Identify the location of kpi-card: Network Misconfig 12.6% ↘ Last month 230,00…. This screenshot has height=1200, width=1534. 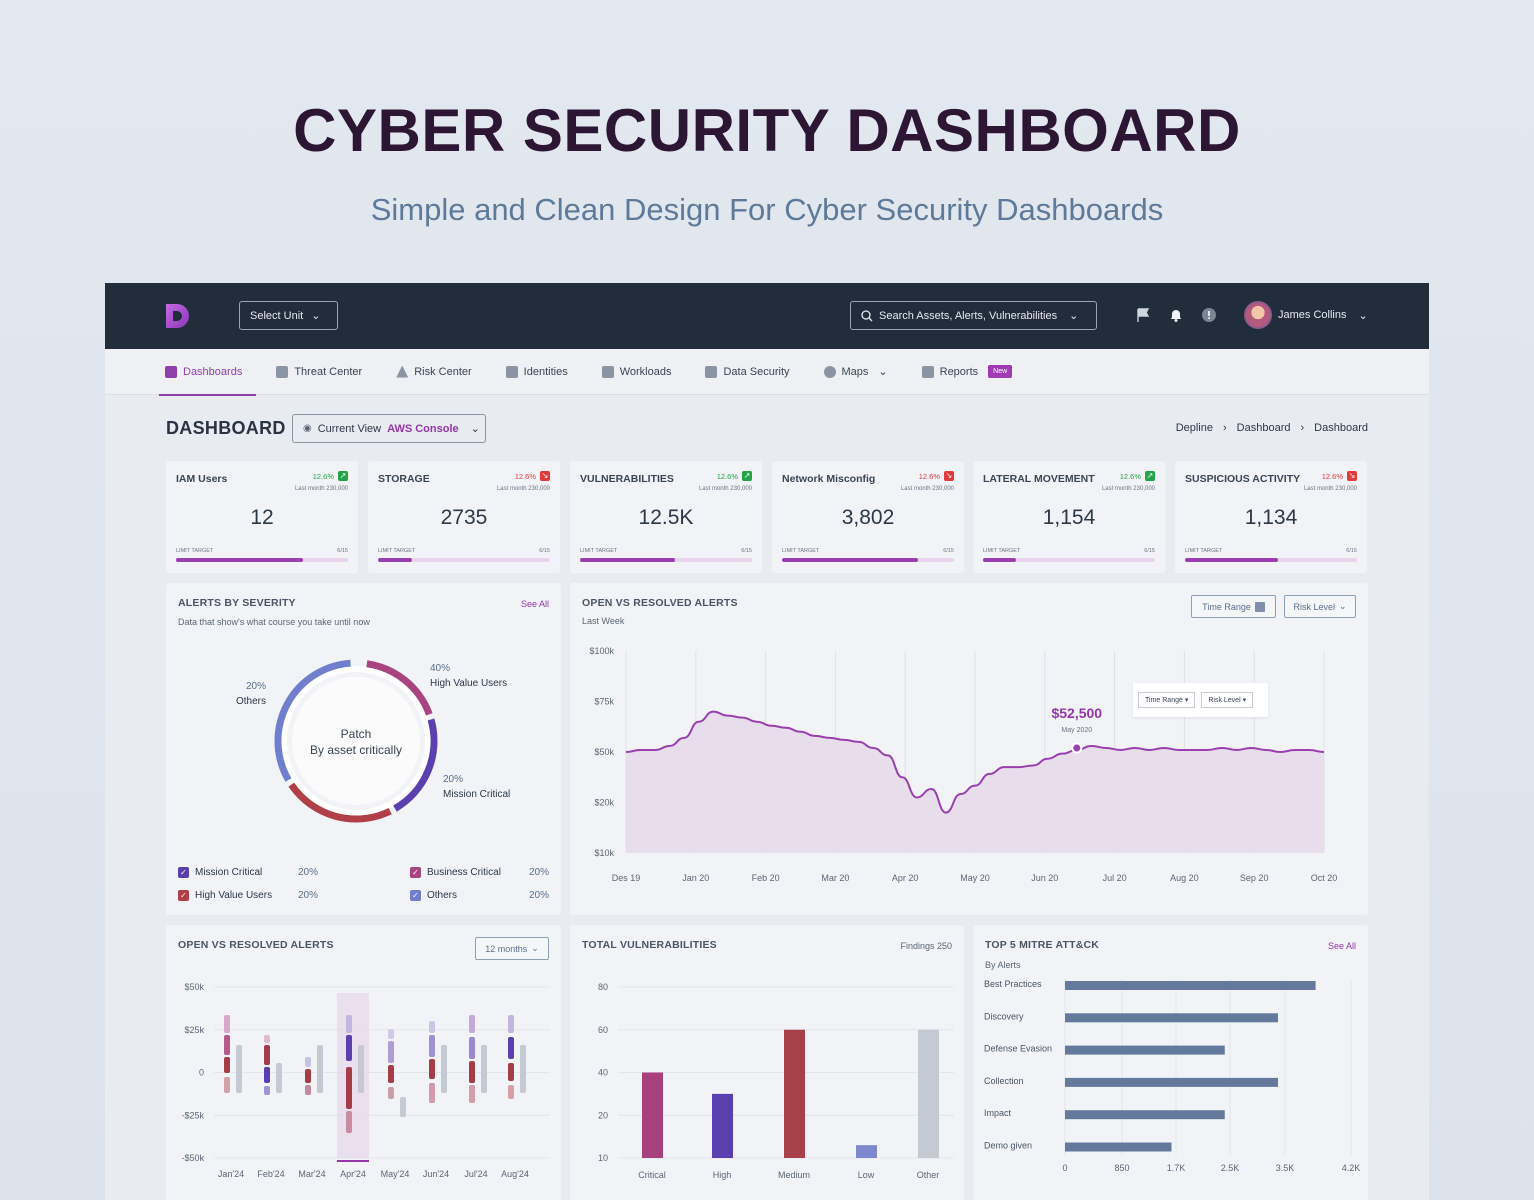
(868, 517).